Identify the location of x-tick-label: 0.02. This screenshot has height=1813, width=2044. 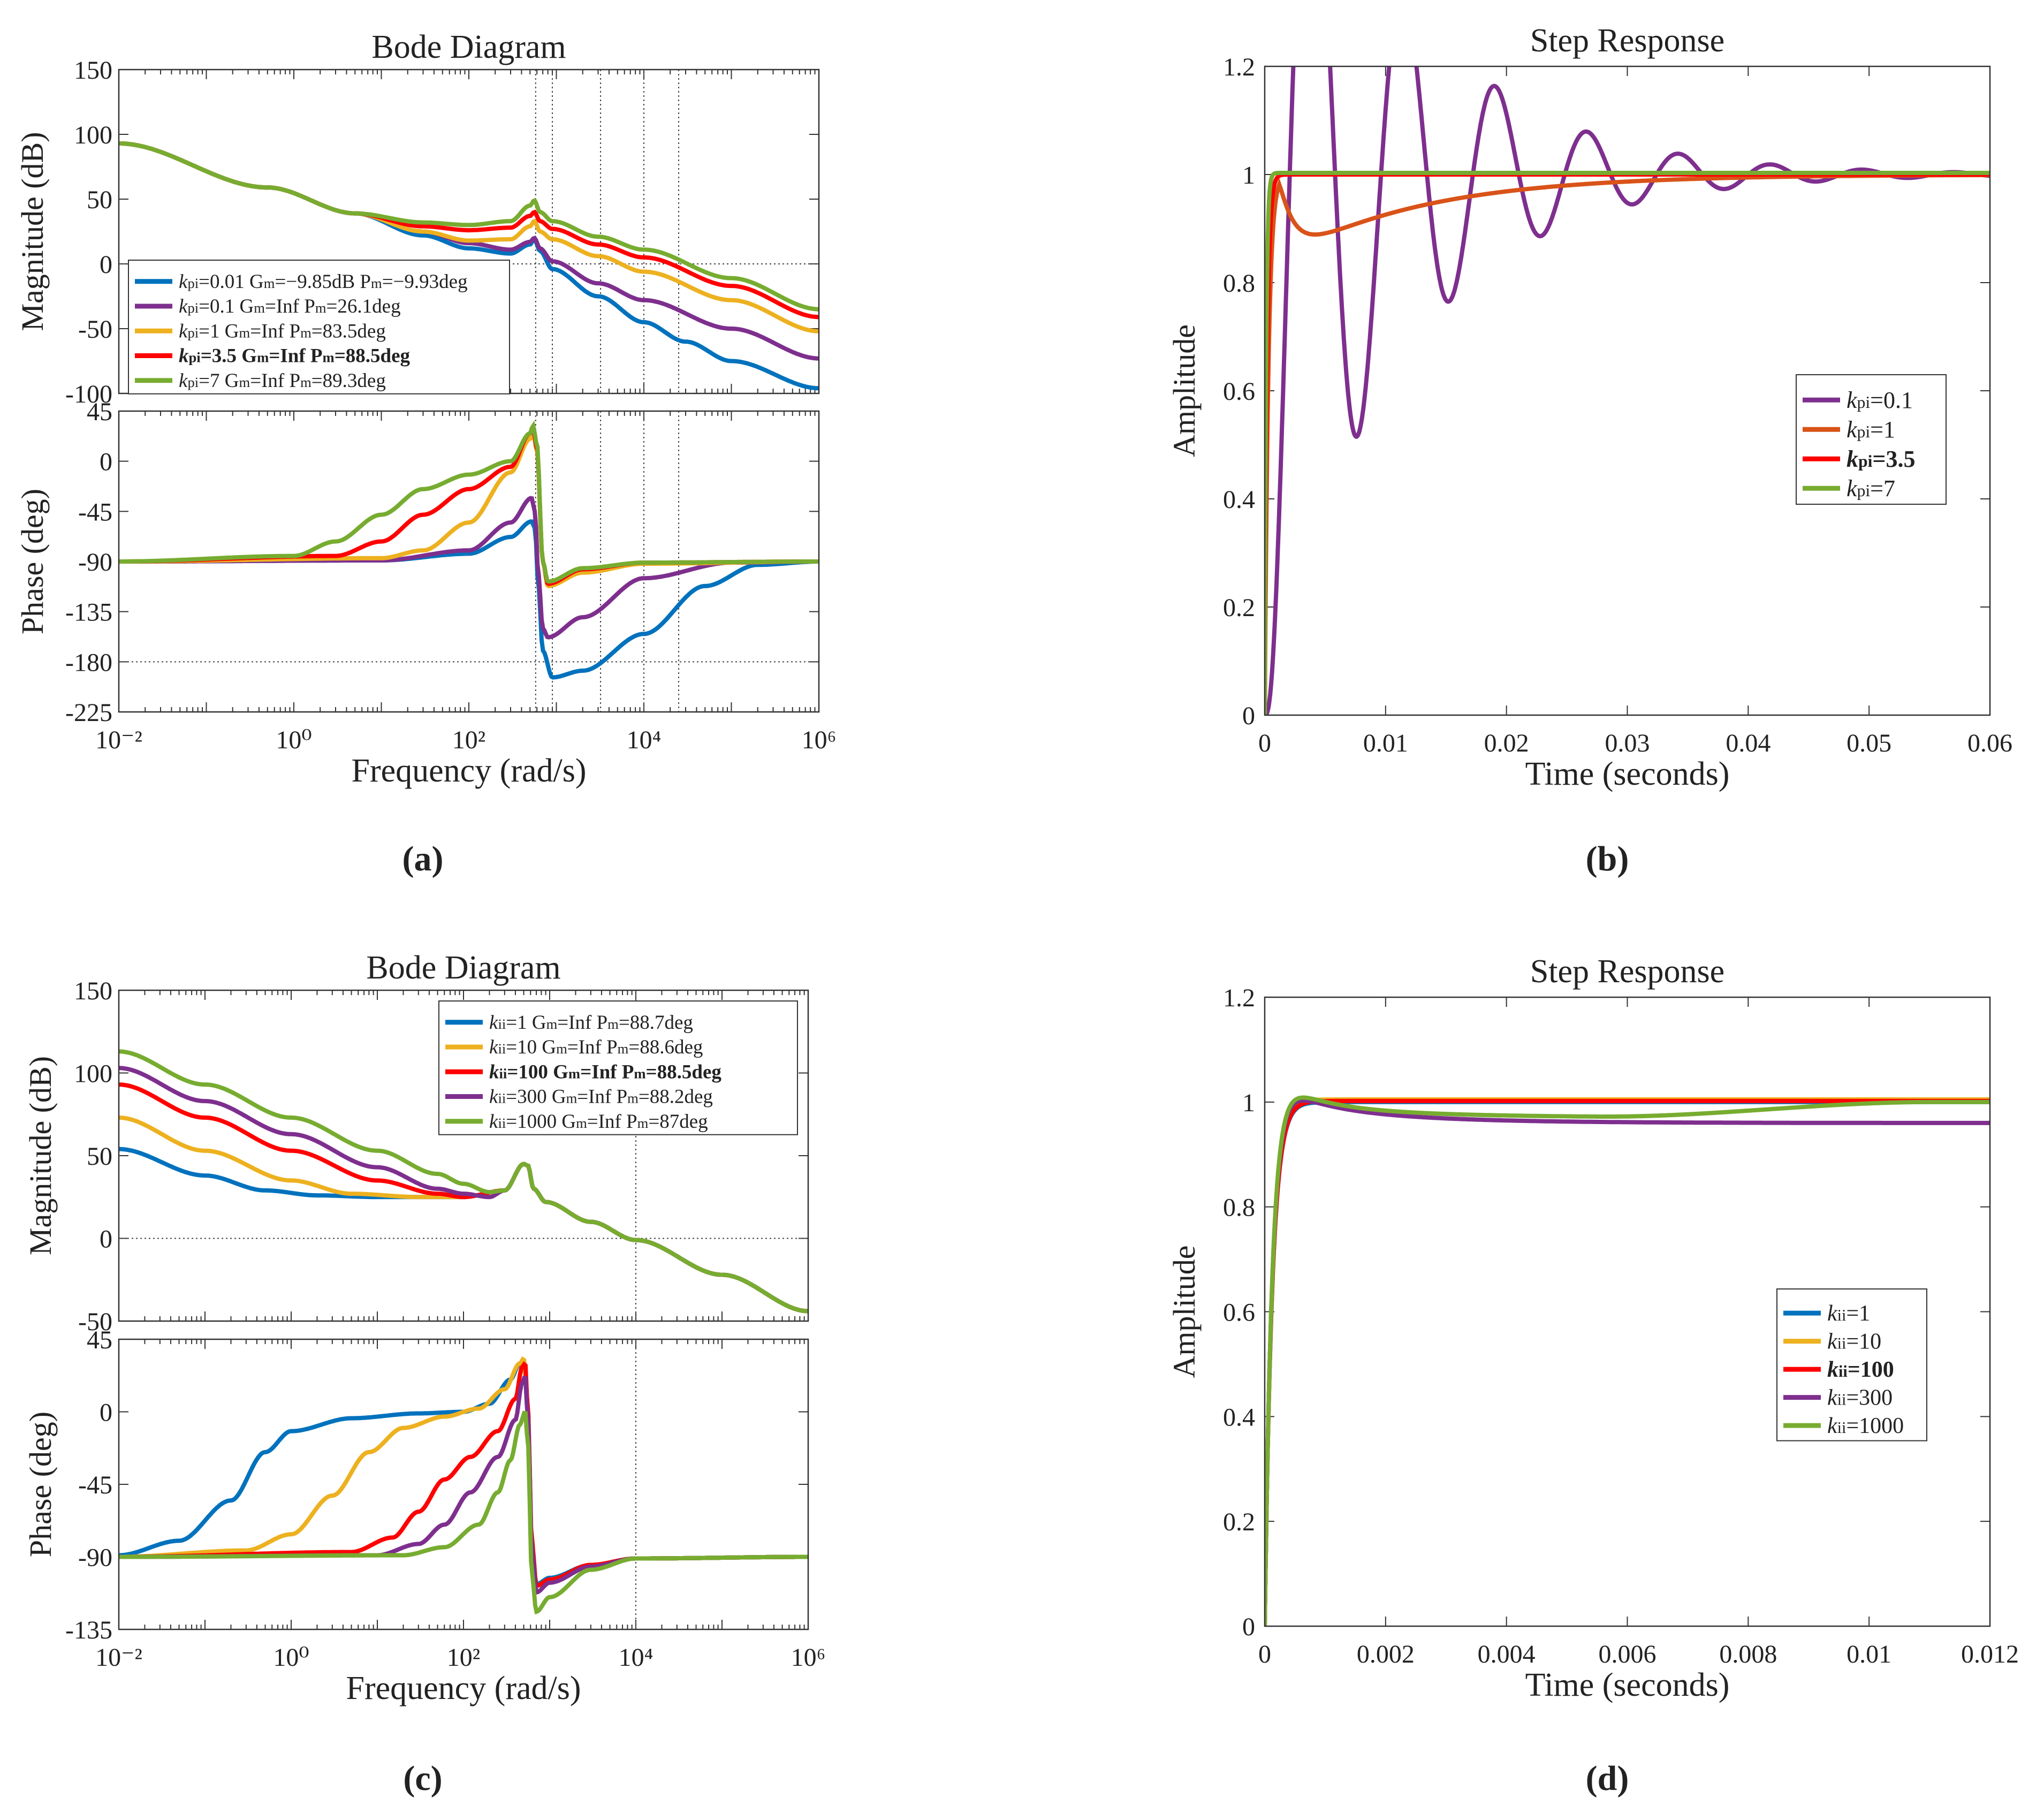
(1506, 743).